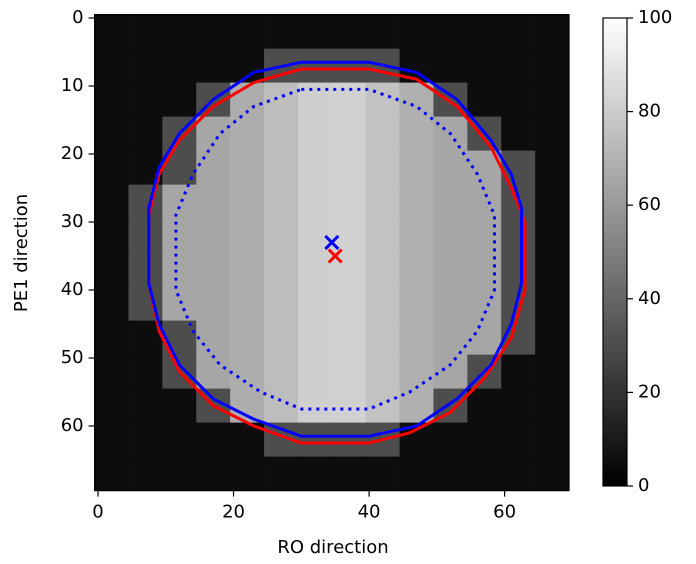  What do you see at coordinates (72, 289) in the screenshot?
I see `y-tick-label: 40` at bounding box center [72, 289].